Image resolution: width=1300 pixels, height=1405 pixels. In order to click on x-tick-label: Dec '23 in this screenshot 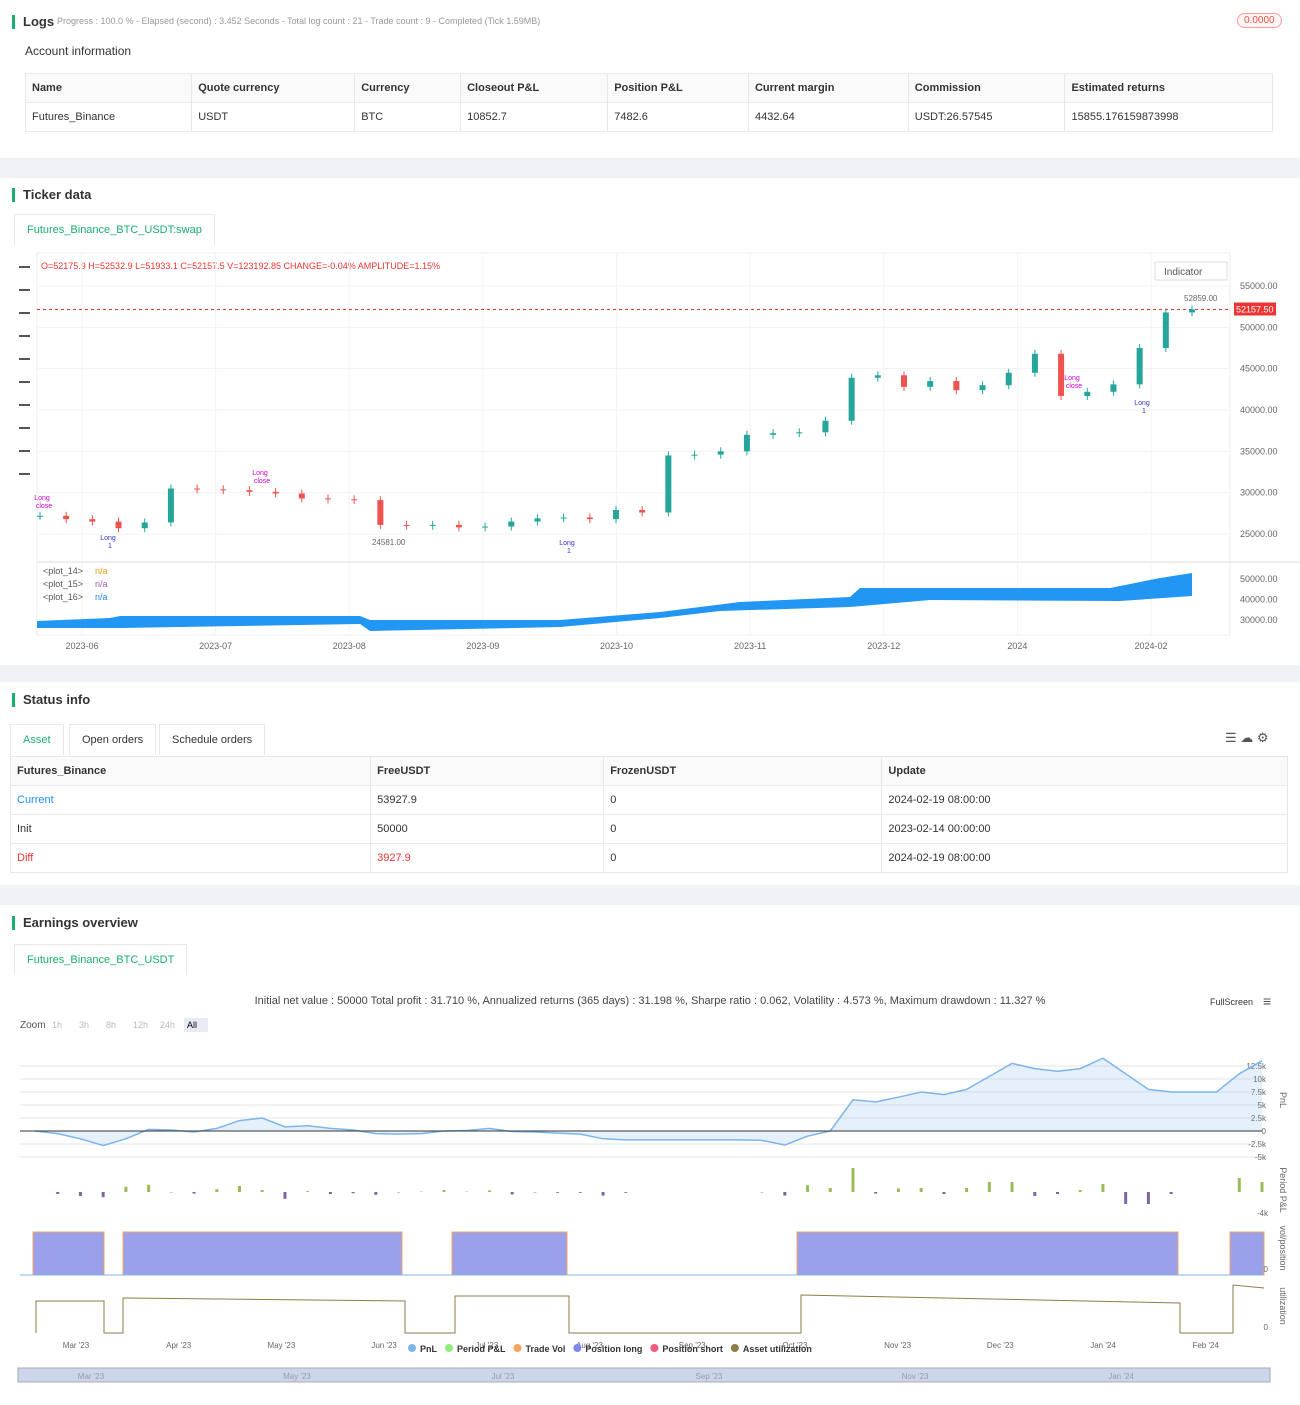, I will do `click(1000, 1345)`.